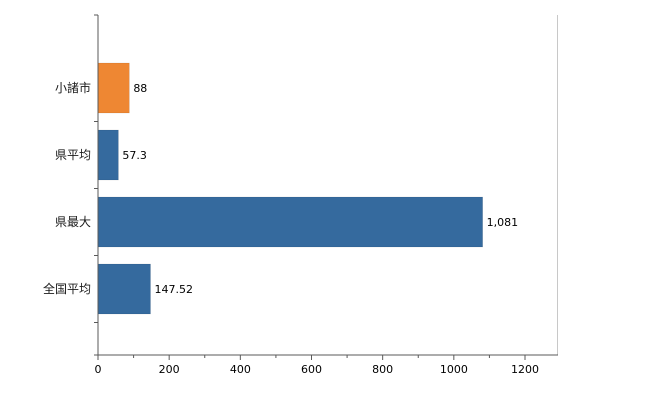  Describe the element at coordinates (73, 87) in the screenshot. I see `category-label-0: 小諸市` at that location.